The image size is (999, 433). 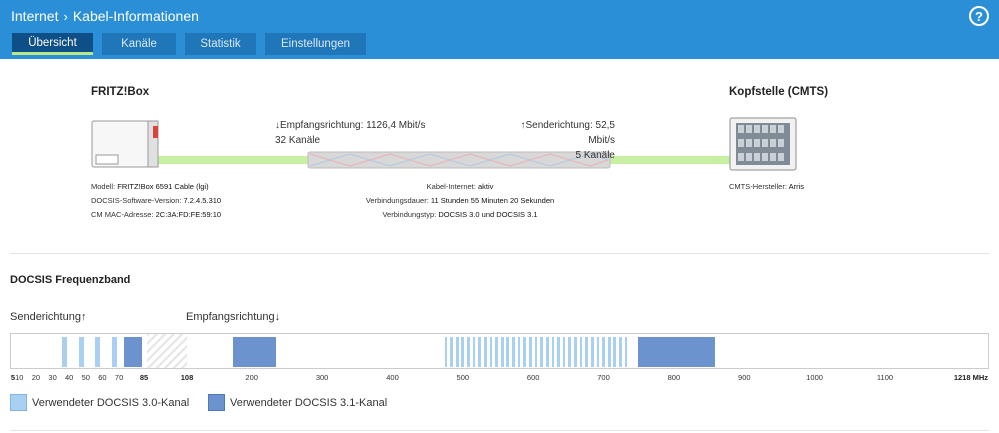 I want to click on frequency-tick-label: 1218 MHz, so click(x=970, y=377).